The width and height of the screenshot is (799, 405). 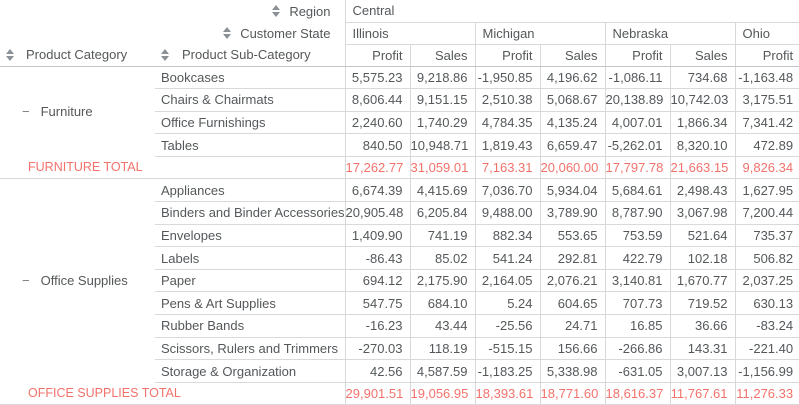 I want to click on value-cell: 3,175.51, so click(x=766, y=100).